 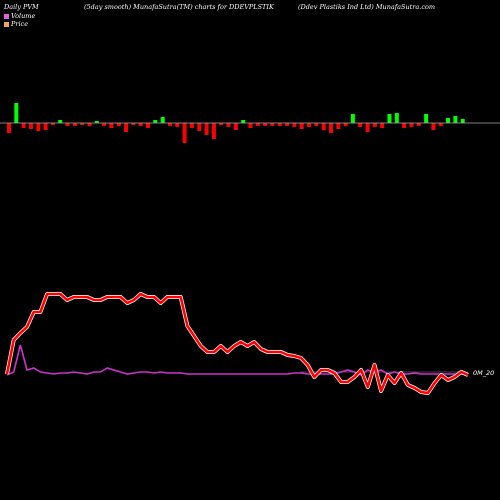 I want to click on legend-price: Price, so click(x=16, y=24).